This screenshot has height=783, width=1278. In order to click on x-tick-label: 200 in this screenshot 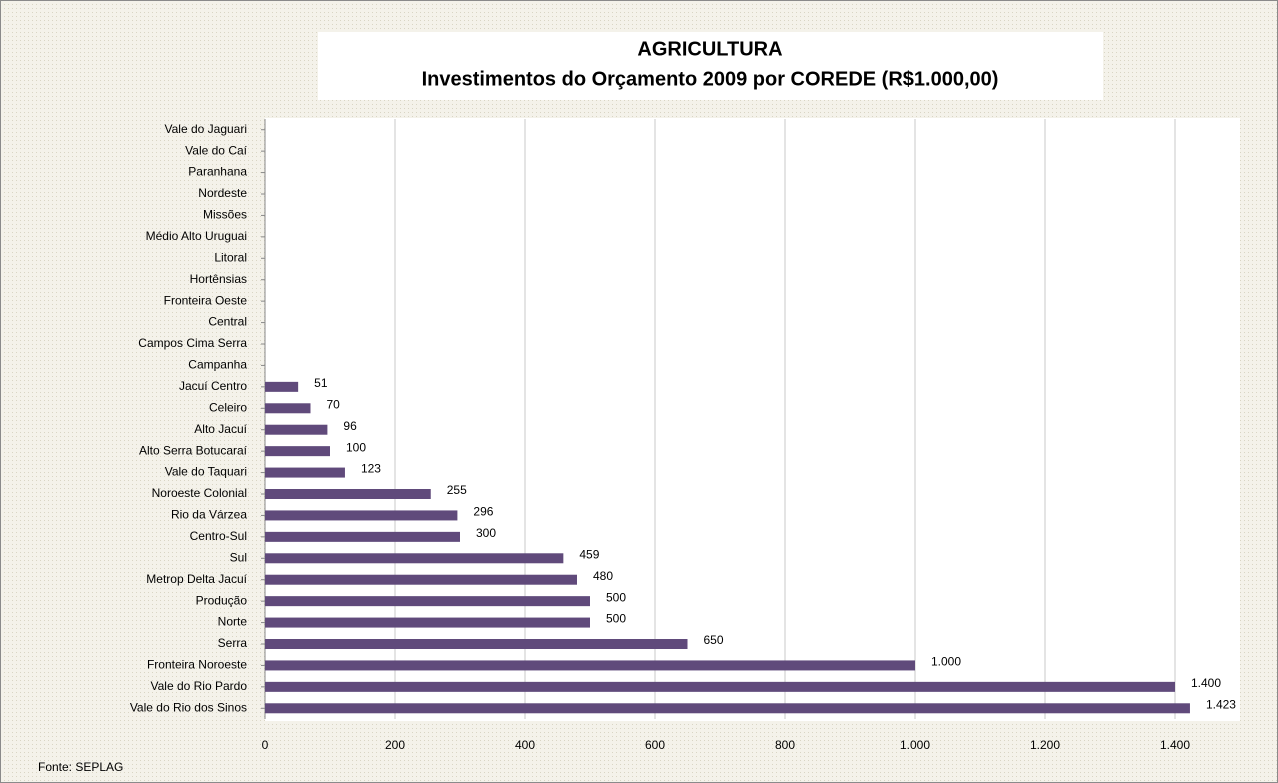, I will do `click(395, 745)`.